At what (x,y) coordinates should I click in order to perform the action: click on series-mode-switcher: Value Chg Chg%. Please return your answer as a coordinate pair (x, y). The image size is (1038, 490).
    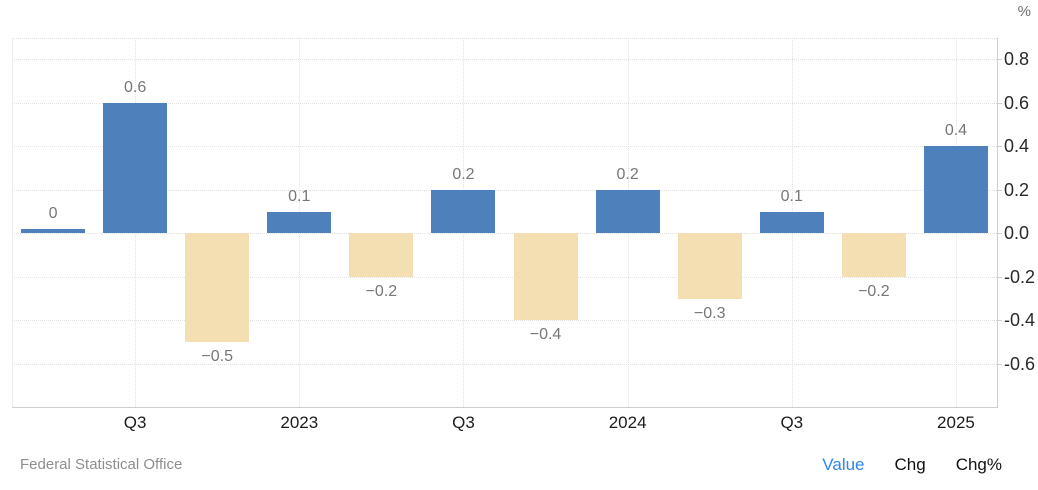
    Looking at the image, I should click on (912, 465).